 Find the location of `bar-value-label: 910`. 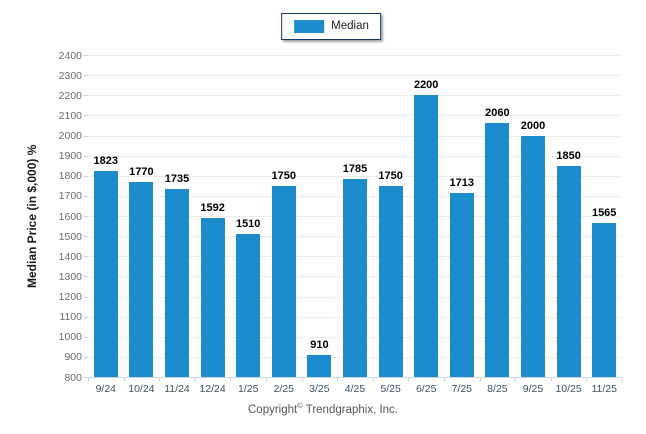

bar-value-label: 910 is located at coordinates (319, 344).